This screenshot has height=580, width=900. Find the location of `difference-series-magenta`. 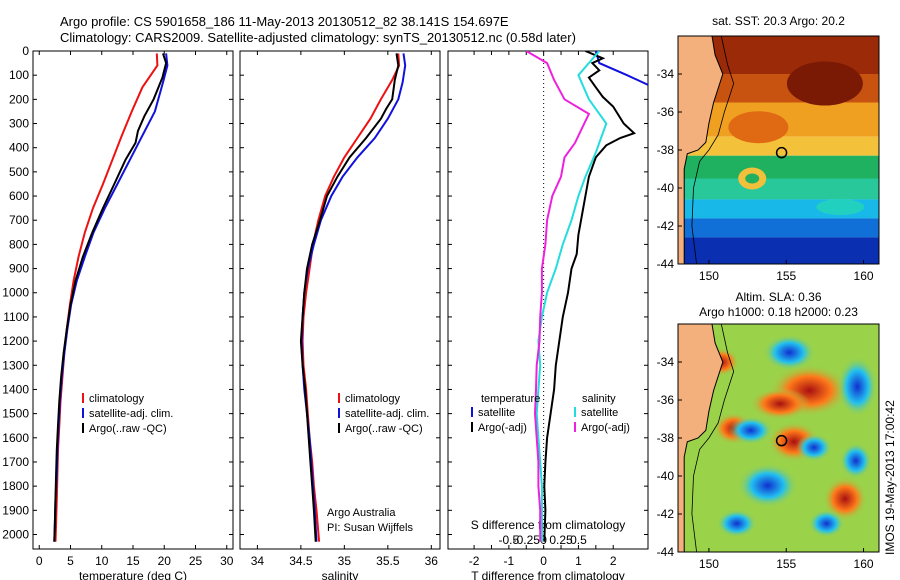

difference-series-magenta is located at coordinates (558, 296).